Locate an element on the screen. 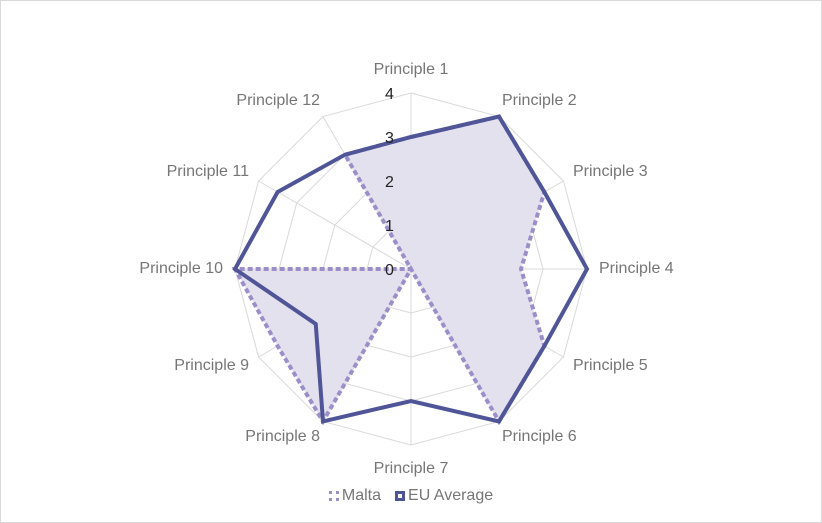 The height and width of the screenshot is (523, 822). legend-entry-eu-average: EU Average is located at coordinates (444, 496).